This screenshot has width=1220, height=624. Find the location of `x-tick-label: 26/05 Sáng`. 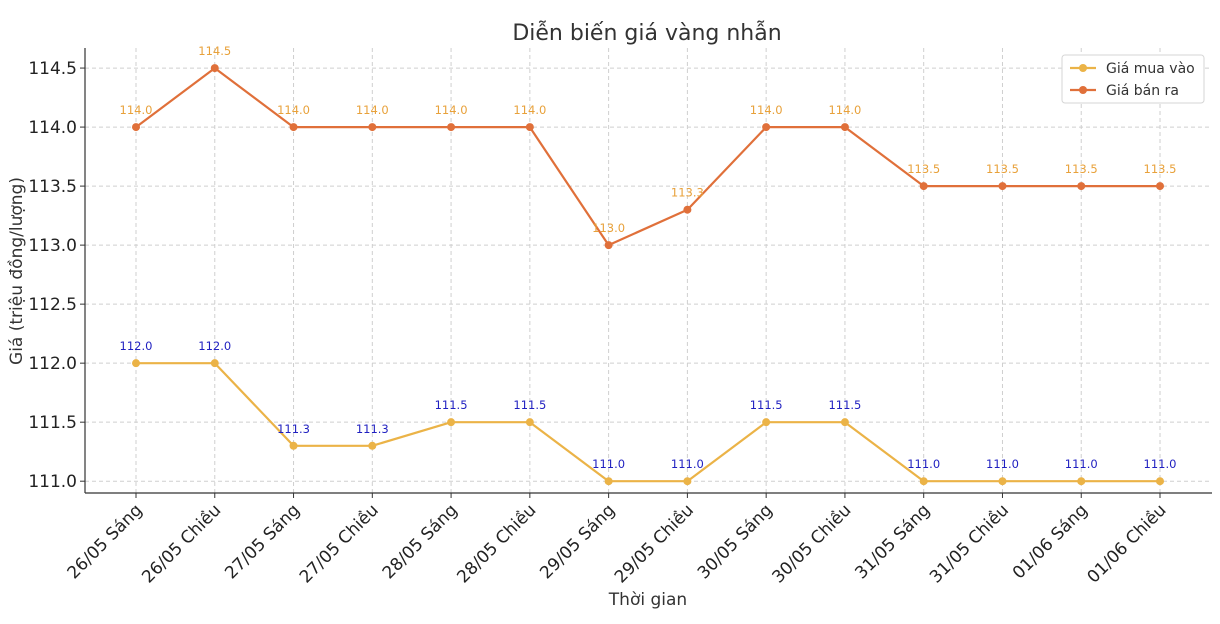

x-tick-label: 26/05 Sáng is located at coordinates (105, 541).